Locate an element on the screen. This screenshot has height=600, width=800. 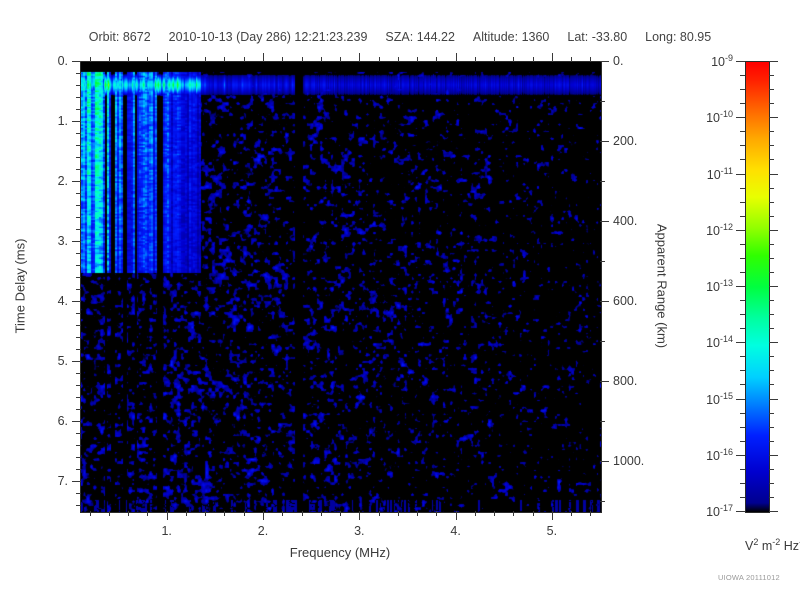
x-axis-tick-label: 3. is located at coordinates (359, 531).